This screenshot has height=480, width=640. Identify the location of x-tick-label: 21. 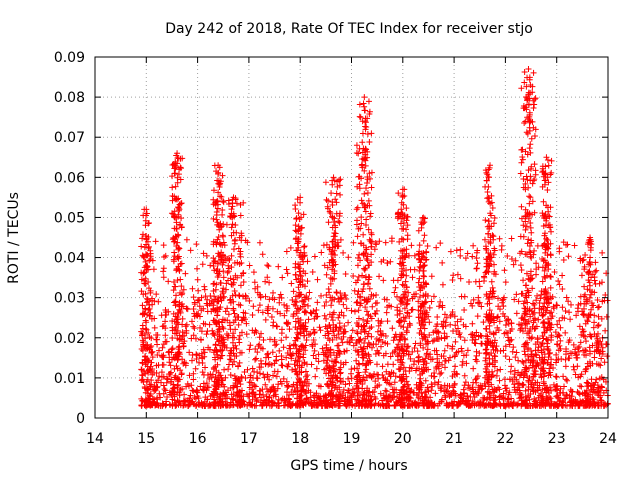
(454, 439).